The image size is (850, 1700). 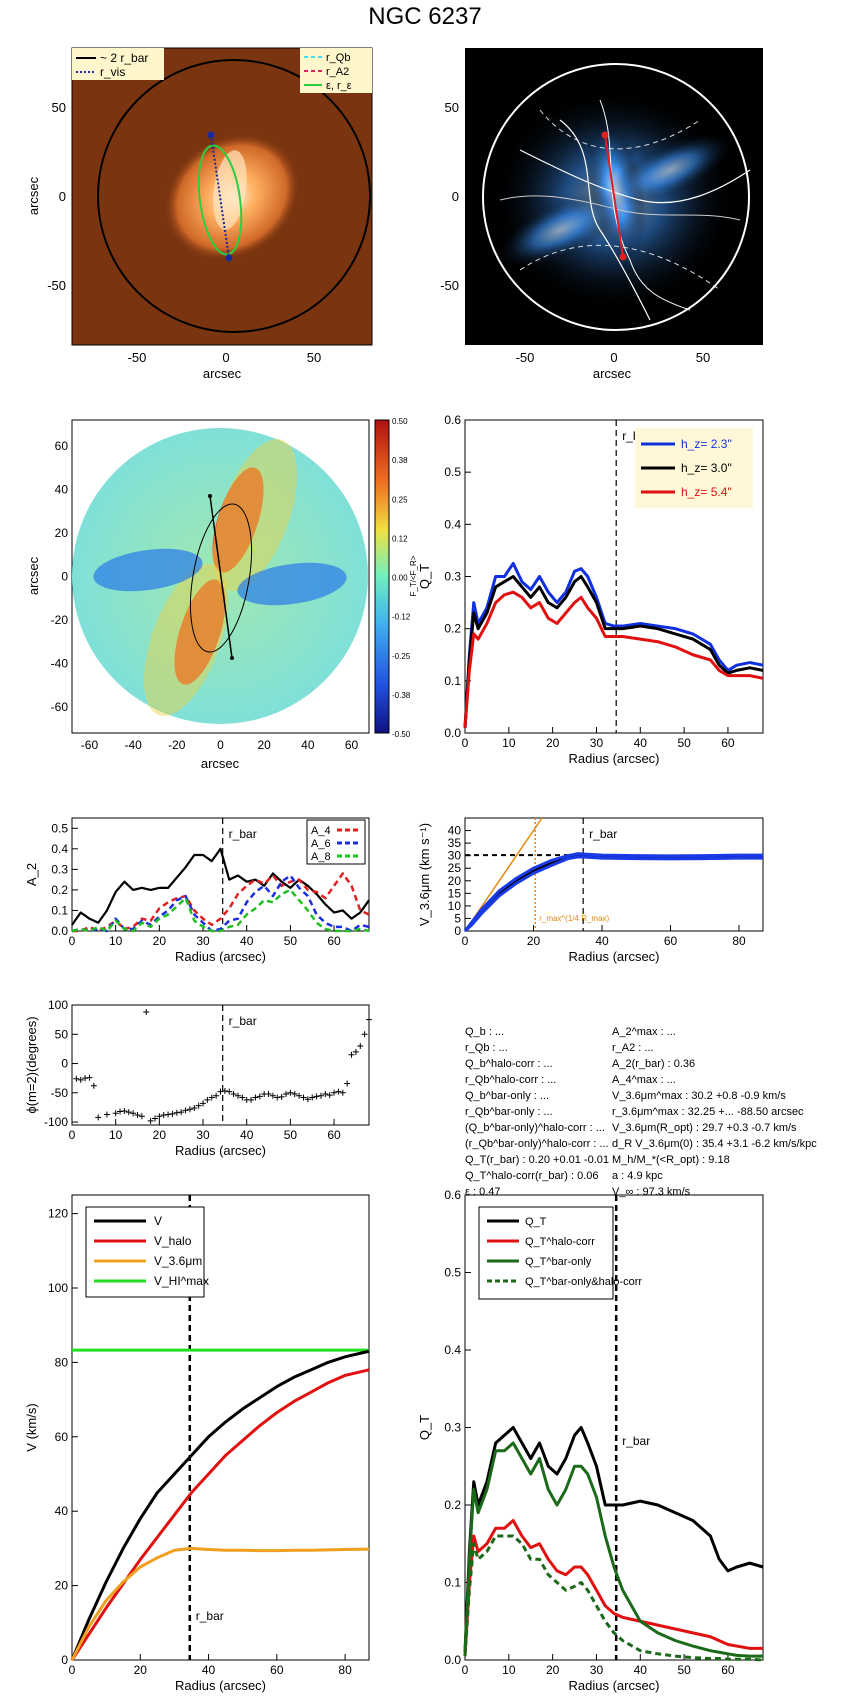 What do you see at coordinates (345, 1670) in the screenshot?
I see `x-tick-label: 80` at bounding box center [345, 1670].